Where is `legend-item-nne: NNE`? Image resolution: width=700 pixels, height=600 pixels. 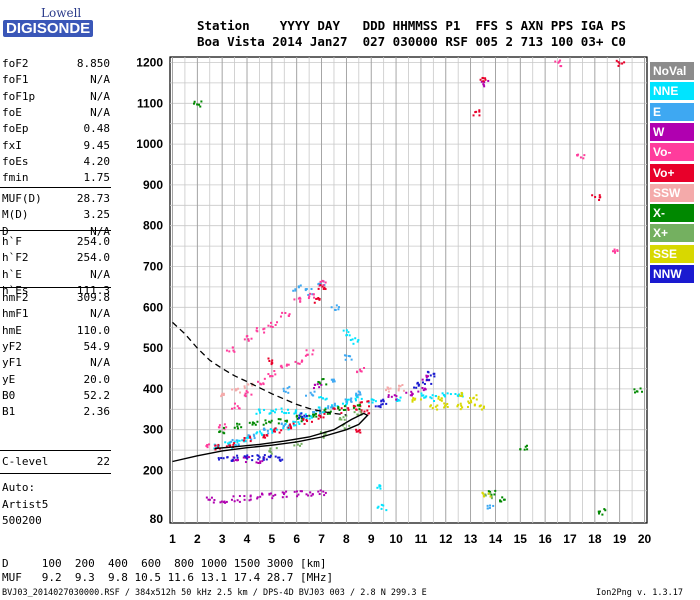 legend-item-nne: NNE is located at coordinates (672, 91).